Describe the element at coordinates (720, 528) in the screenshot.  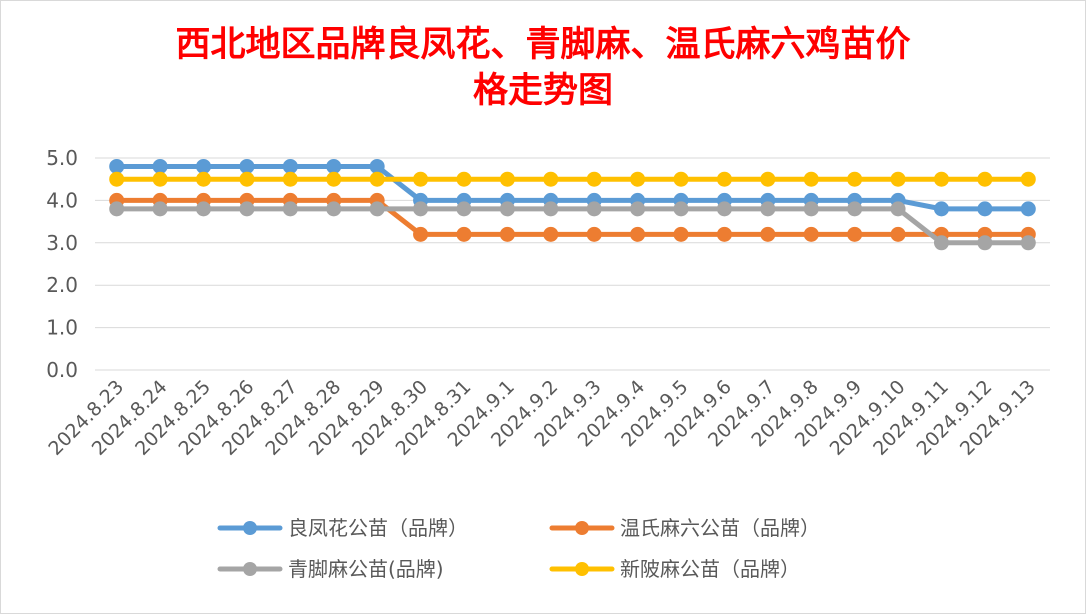
I see `legend-label: 温氏麻六公苗（品牌）` at that location.